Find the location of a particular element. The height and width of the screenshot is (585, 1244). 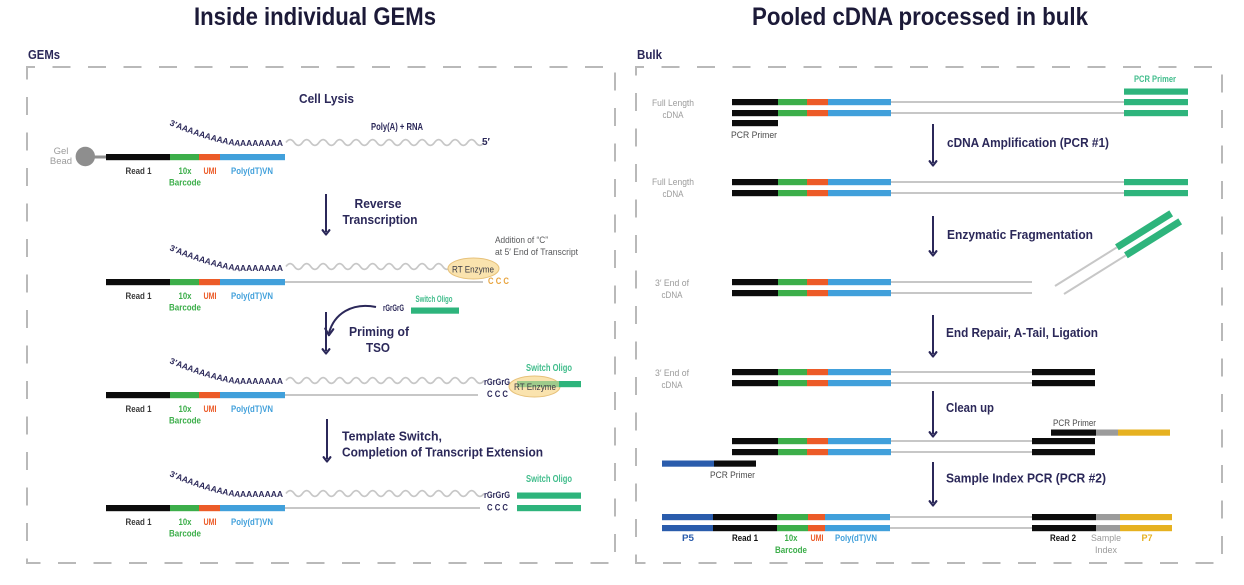

svg-text: P7 is located at coordinates (1147, 538).